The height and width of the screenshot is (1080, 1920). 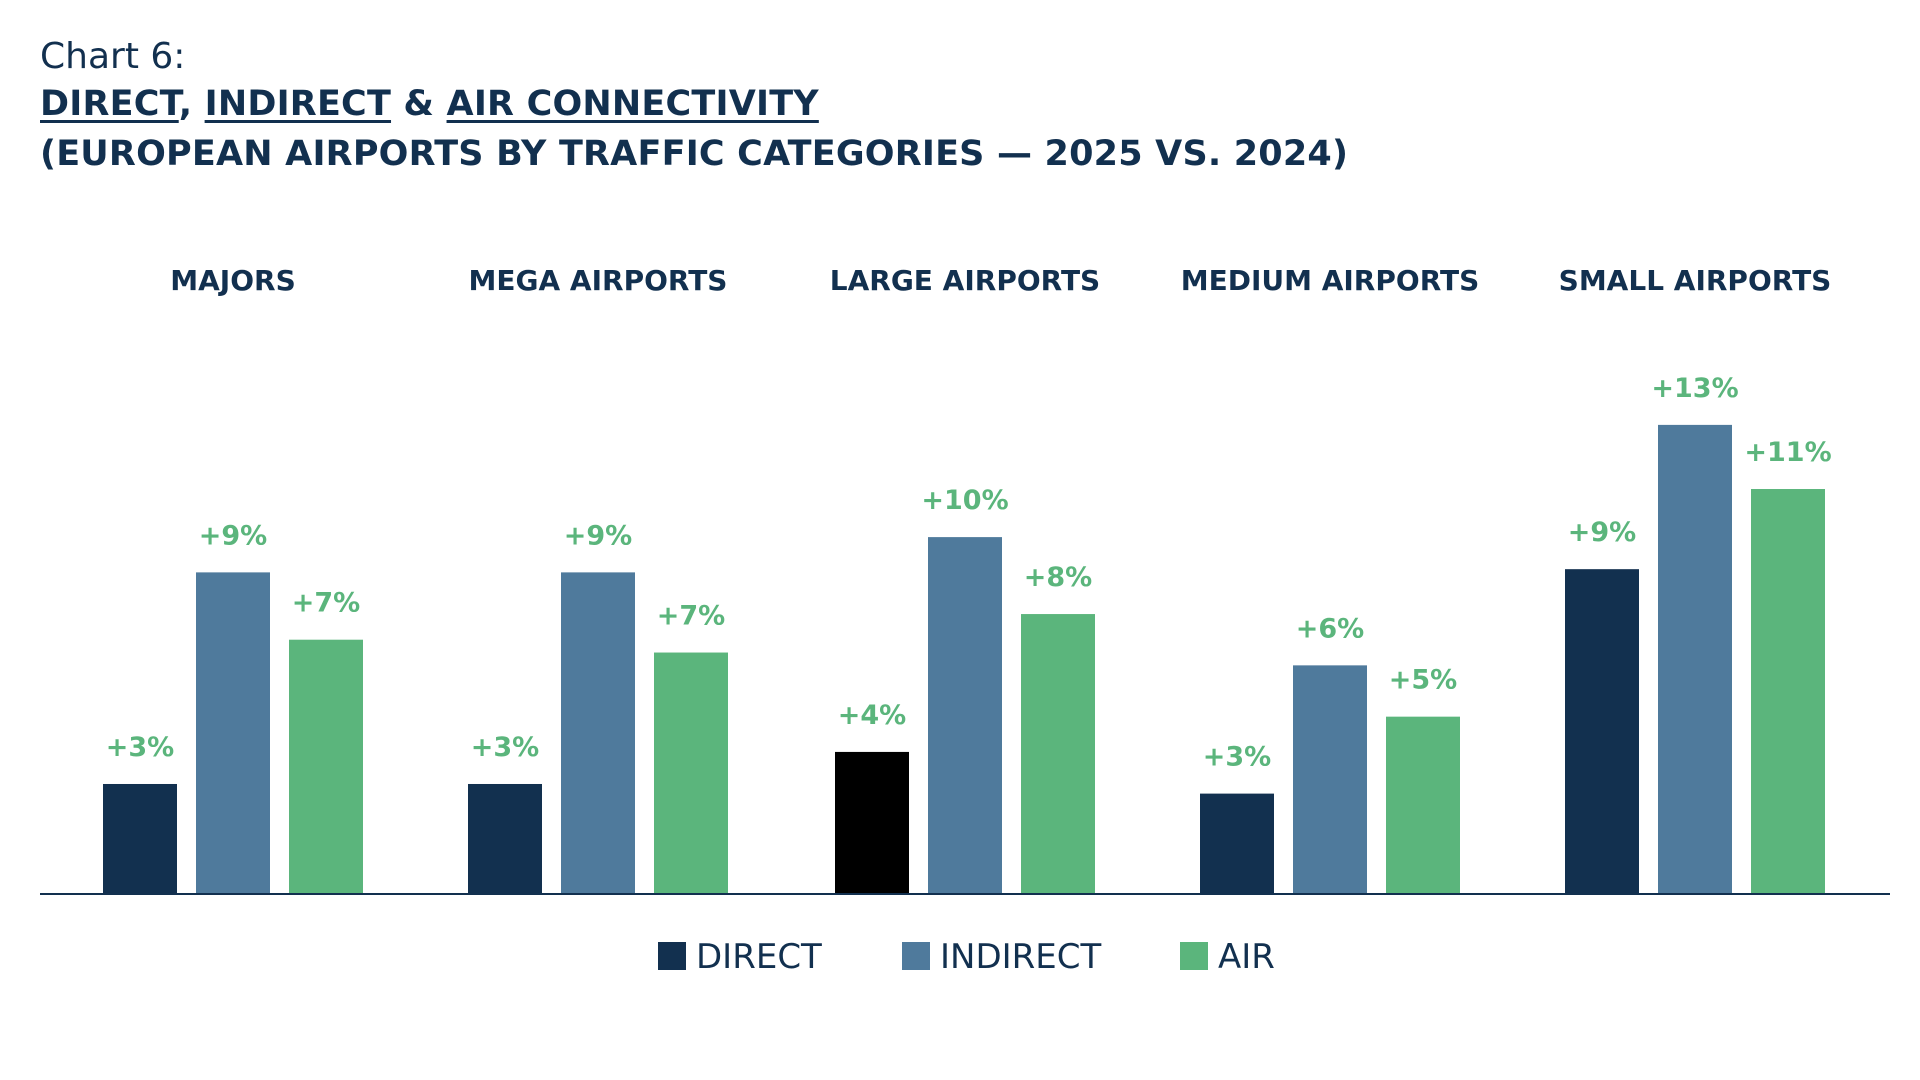 I want to click on bar-large-airports-direct, so click(x=872, y=822).